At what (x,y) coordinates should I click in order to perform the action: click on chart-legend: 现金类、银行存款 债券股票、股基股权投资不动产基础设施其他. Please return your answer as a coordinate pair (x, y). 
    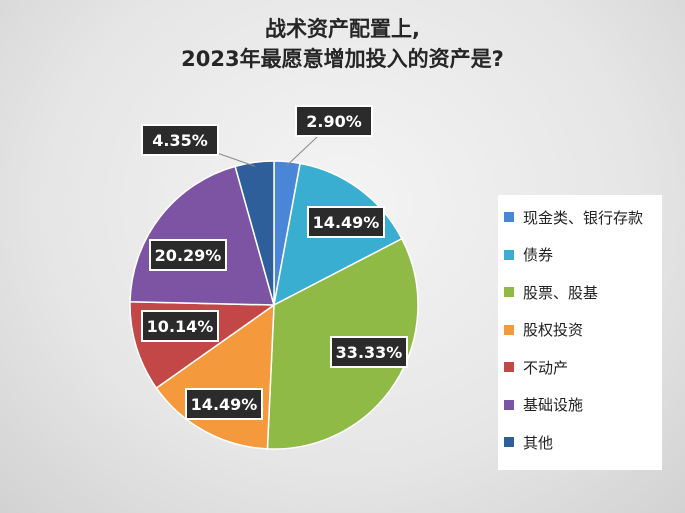
    Looking at the image, I should click on (580, 332).